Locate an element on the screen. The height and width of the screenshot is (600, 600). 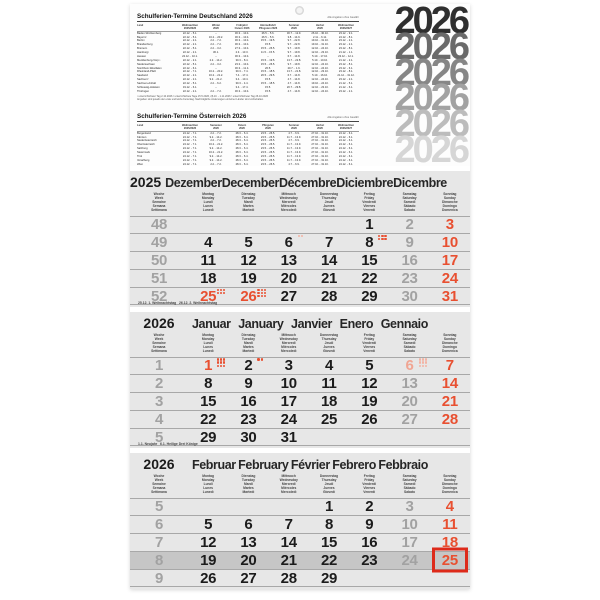
day-number: 19 is located at coordinates (208, 560).